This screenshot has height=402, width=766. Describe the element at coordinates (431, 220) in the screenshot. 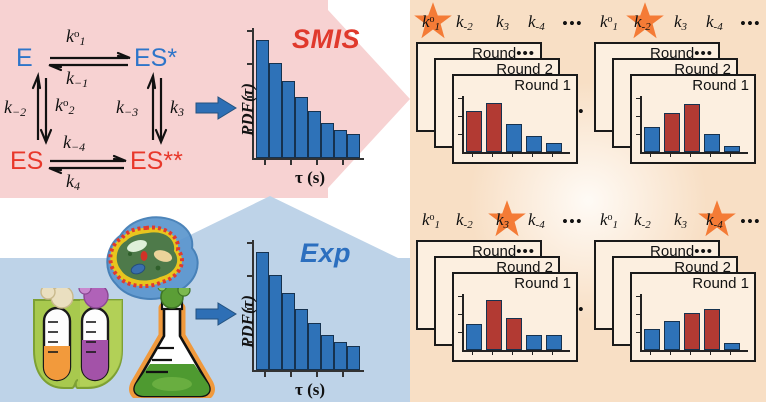

I see `rate-constant-1: ko1` at that location.